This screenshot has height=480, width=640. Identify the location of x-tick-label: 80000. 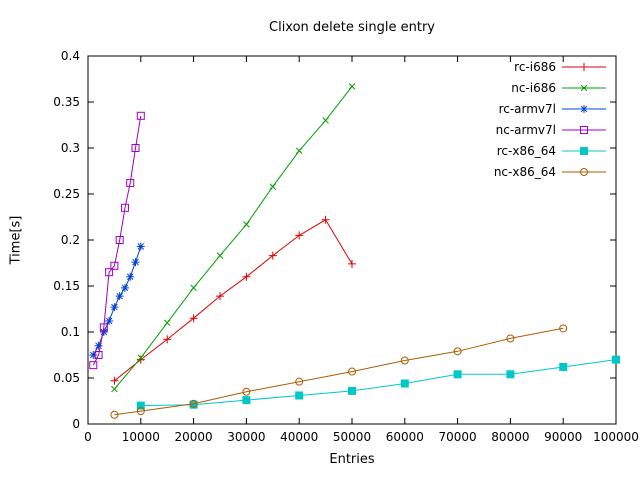
(510, 437).